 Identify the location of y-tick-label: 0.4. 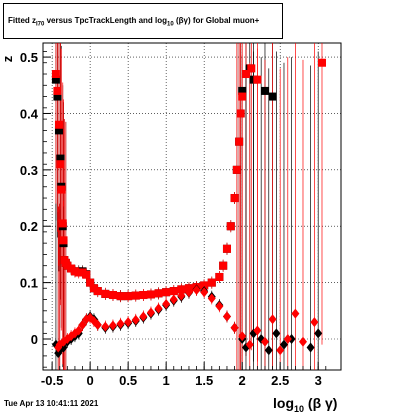
(29, 113).